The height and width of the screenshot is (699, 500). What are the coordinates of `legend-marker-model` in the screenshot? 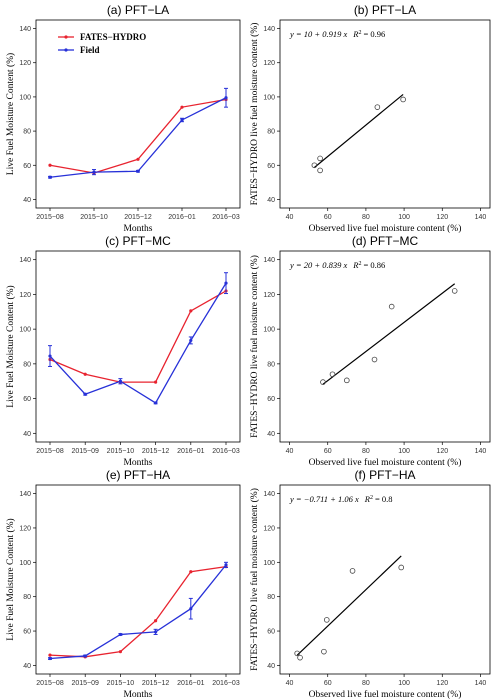 It's located at (66, 37).